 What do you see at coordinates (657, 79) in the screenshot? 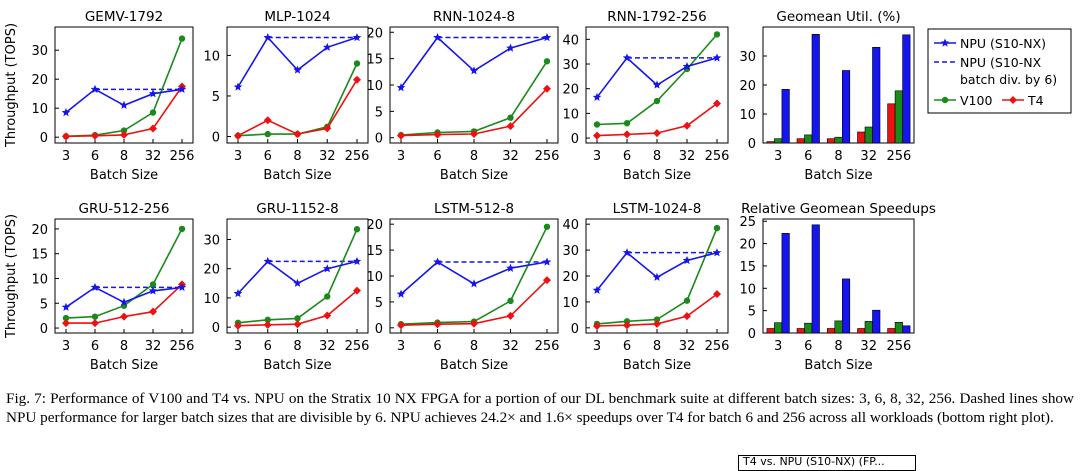
I see `series-line-v100` at bounding box center [657, 79].